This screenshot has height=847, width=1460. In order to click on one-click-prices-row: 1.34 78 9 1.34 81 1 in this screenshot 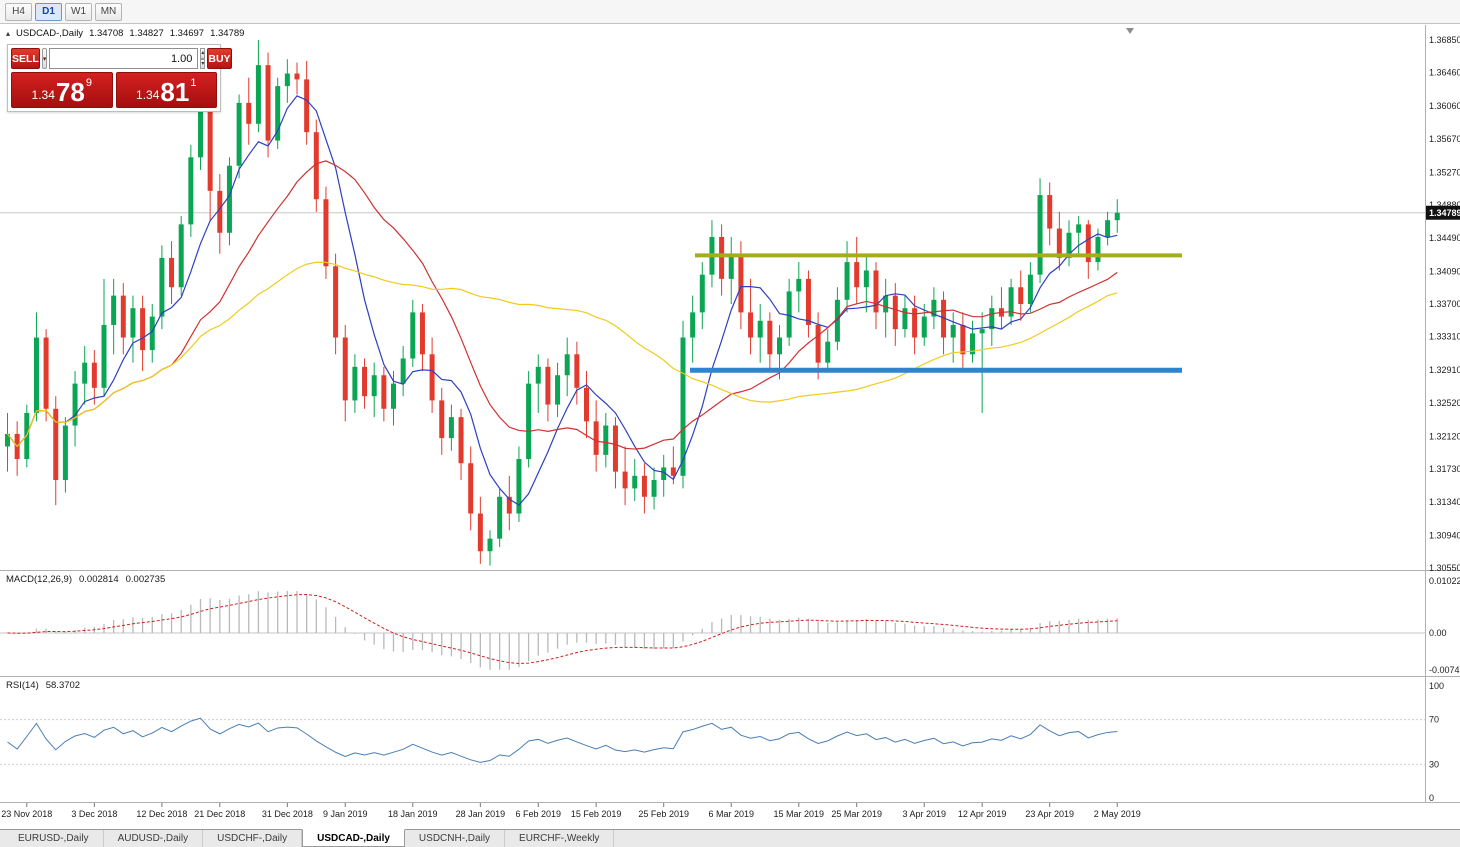, I will do `click(114, 90)`.